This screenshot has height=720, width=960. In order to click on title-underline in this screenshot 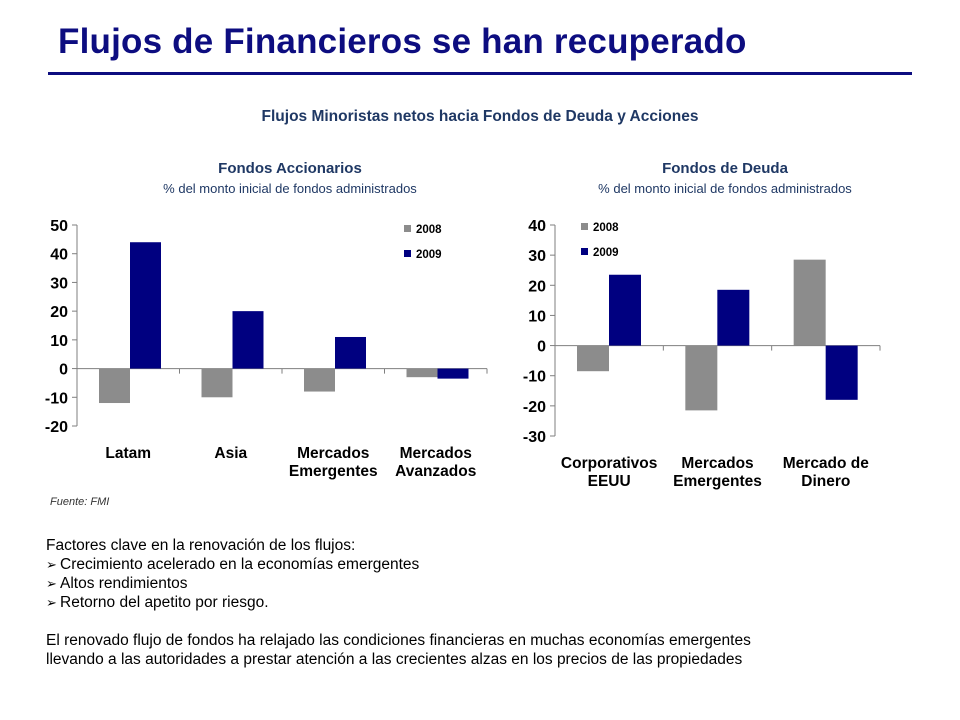, I will do `click(480, 73)`.